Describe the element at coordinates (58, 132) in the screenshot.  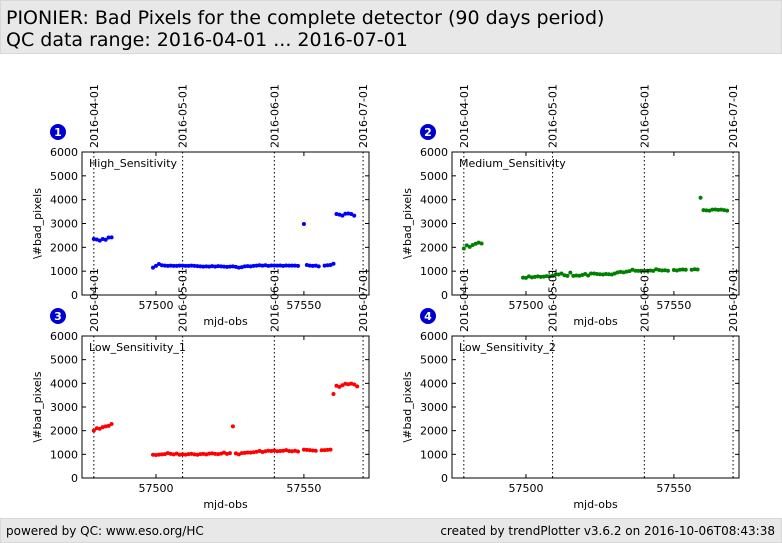
I see `panel-number-label: 1` at that location.